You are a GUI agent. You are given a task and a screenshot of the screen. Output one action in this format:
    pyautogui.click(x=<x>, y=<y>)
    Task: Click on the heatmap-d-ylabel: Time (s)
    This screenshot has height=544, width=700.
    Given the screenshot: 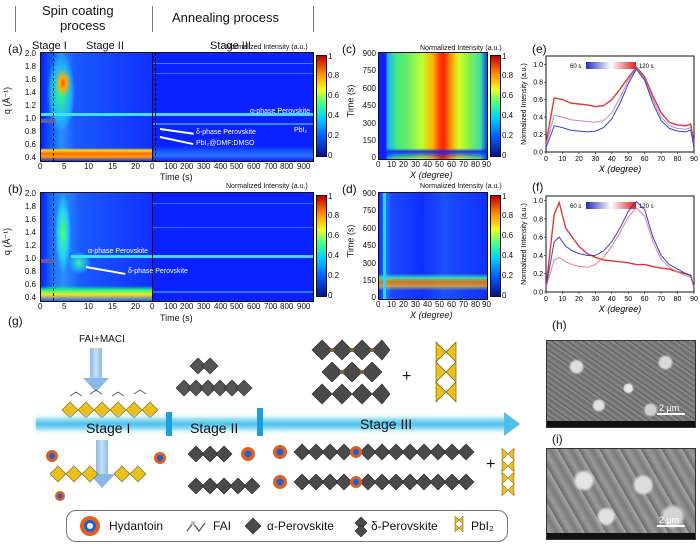 What is the action you would take?
    pyautogui.click(x=350, y=241)
    